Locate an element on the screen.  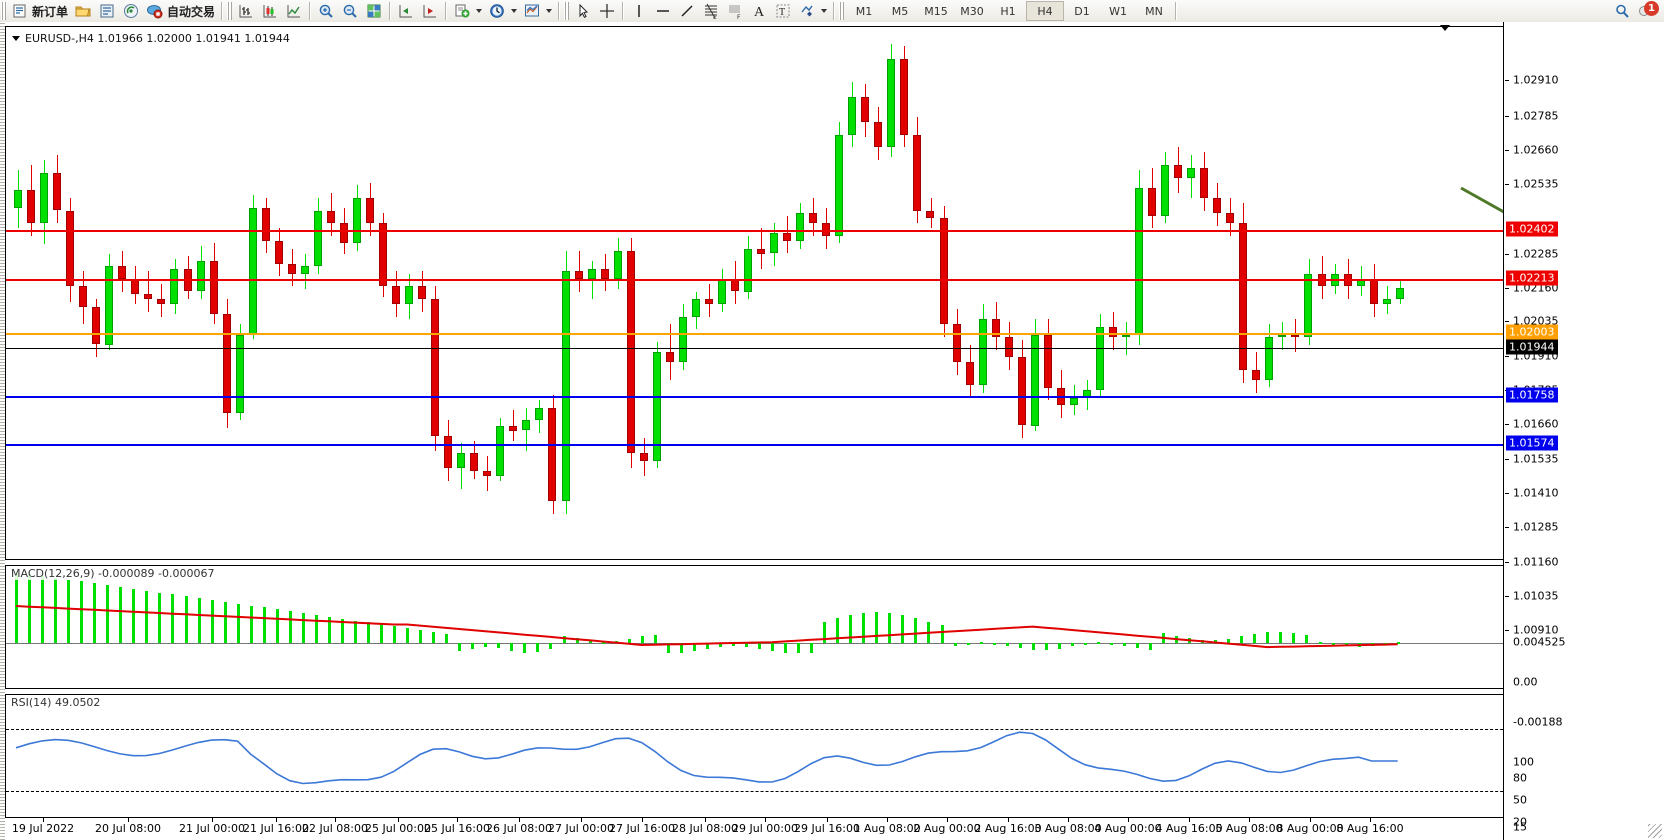
crosshair-button is located at coordinates (607, 11).